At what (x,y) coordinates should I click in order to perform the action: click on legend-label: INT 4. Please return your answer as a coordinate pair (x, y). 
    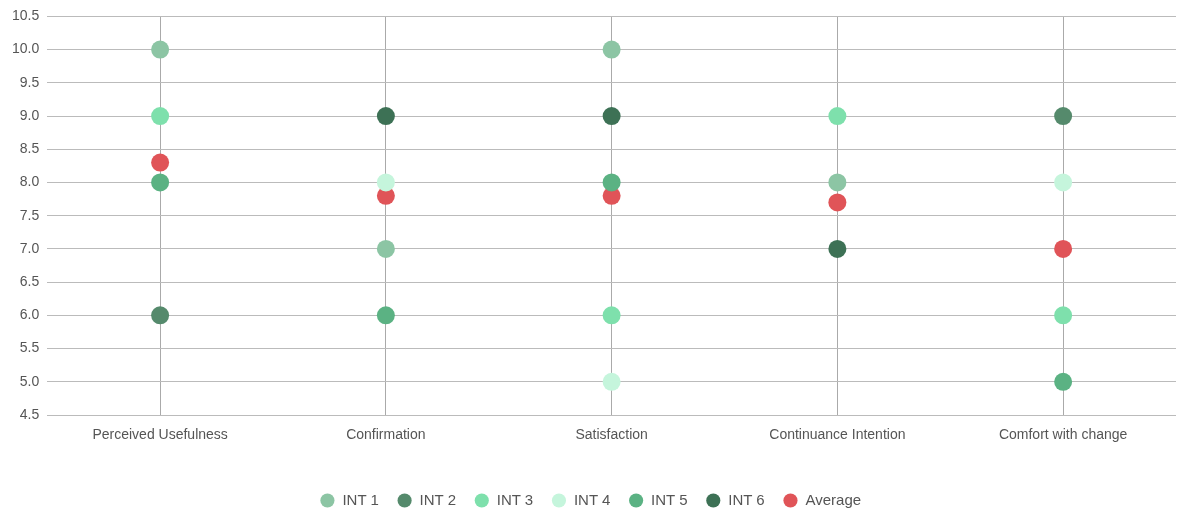
    Looking at the image, I should click on (592, 499).